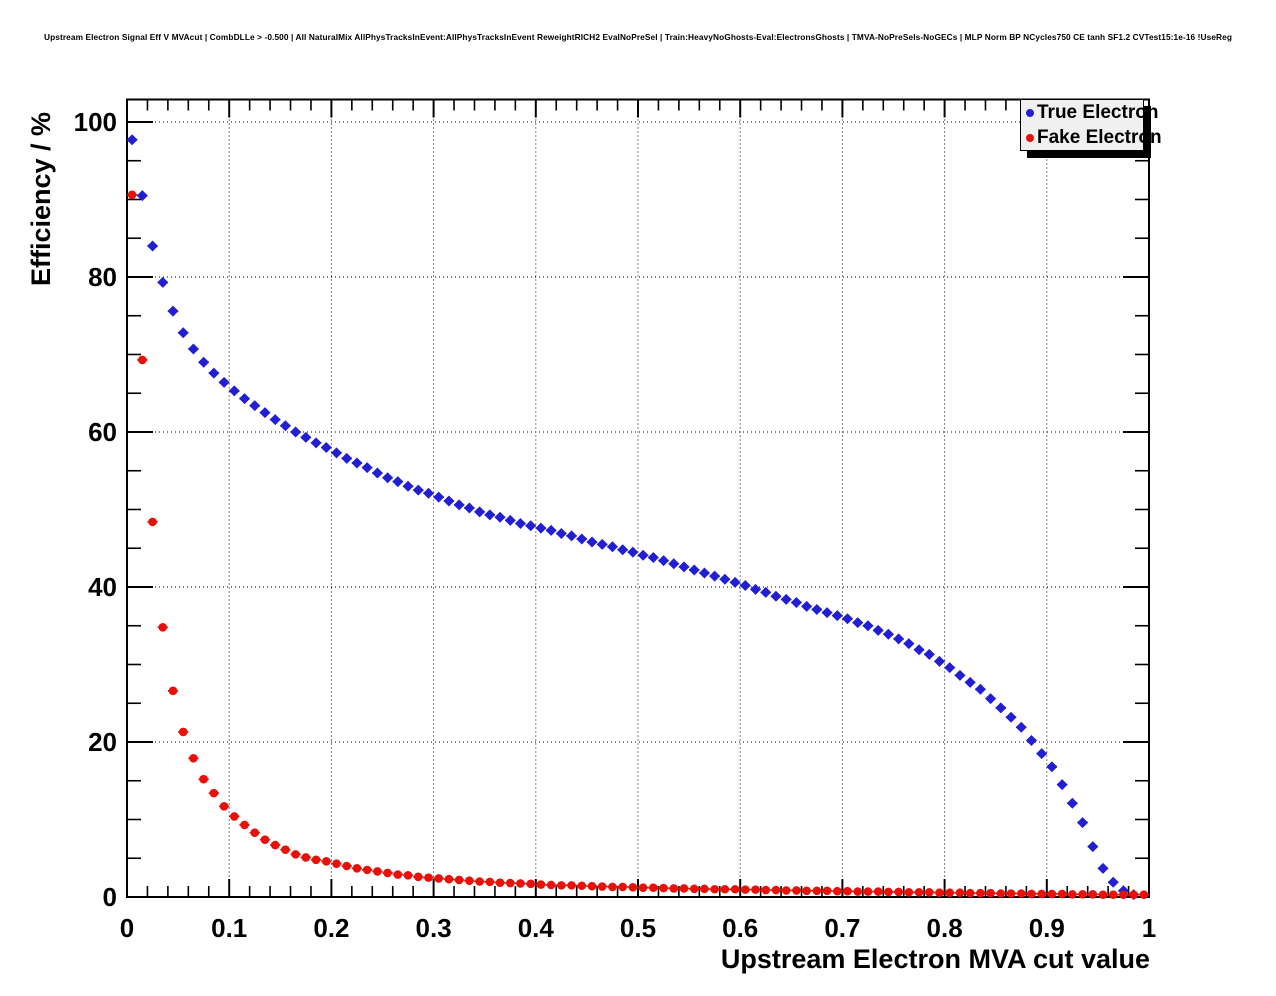 The width and height of the screenshot is (1276, 996). Describe the element at coordinates (945, 928) in the screenshot. I see `svg-text: 0.8` at that location.